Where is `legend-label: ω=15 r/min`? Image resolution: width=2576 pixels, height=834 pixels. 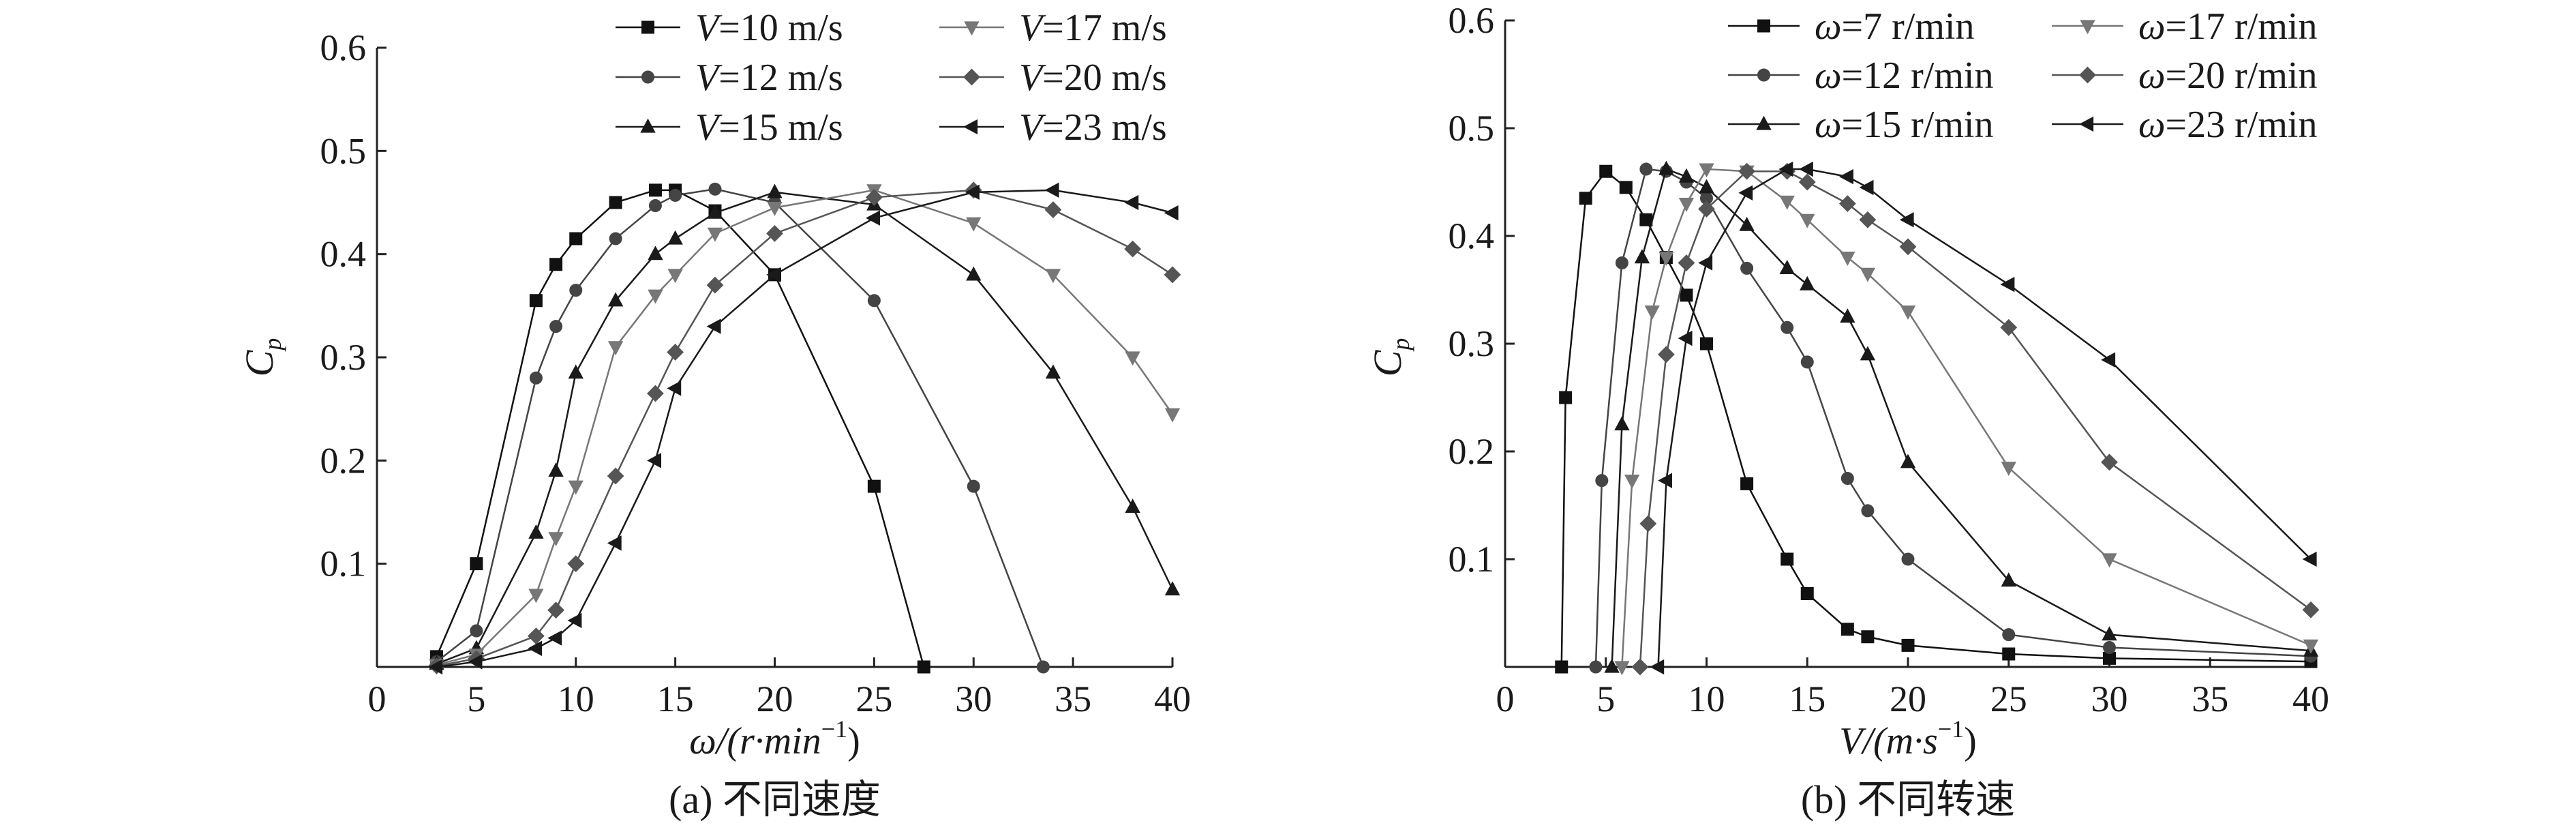 legend-label: ω=15 r/min is located at coordinates (1904, 125).